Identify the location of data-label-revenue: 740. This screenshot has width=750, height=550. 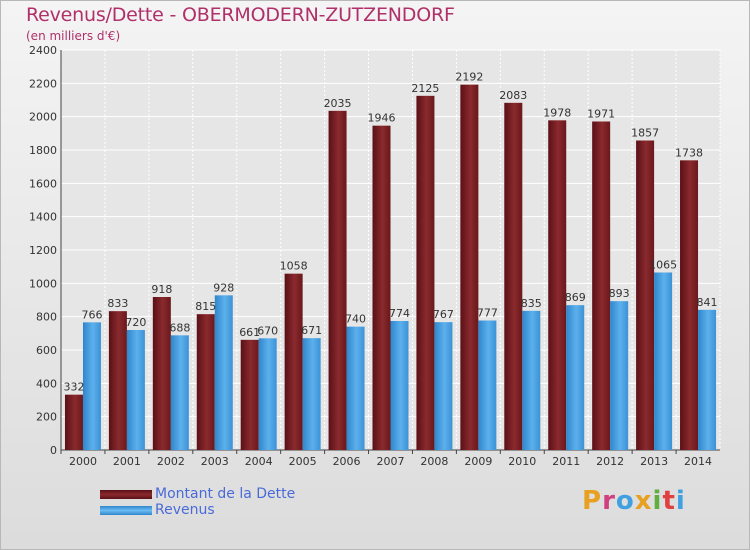
(355, 319).